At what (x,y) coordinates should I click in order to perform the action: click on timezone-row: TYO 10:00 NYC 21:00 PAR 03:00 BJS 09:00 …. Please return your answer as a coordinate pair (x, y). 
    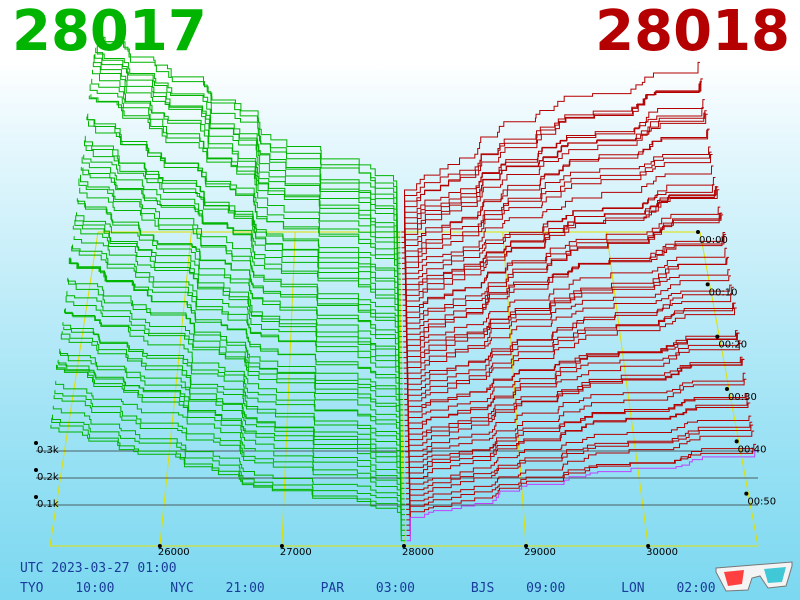
    Looking at the image, I should click on (392, 588).